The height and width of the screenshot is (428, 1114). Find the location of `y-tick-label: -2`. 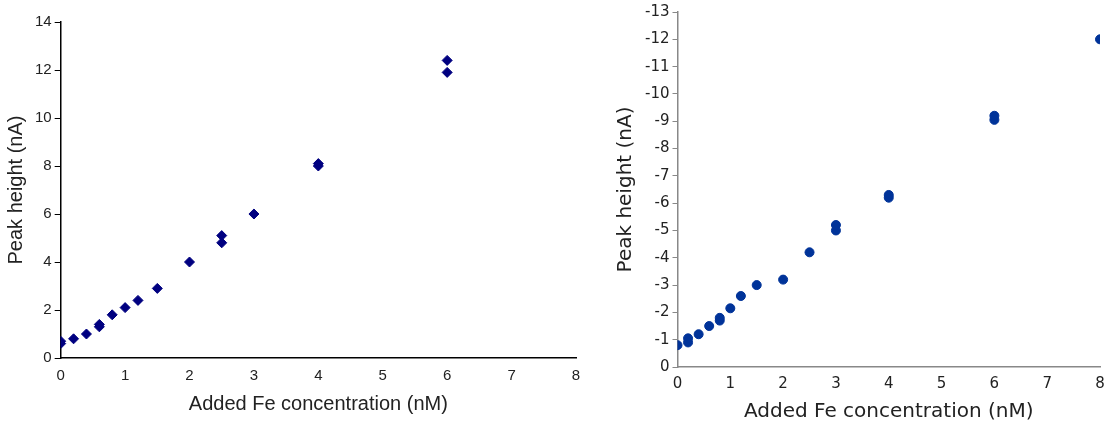

y-tick-label: -2 is located at coordinates (662, 311).